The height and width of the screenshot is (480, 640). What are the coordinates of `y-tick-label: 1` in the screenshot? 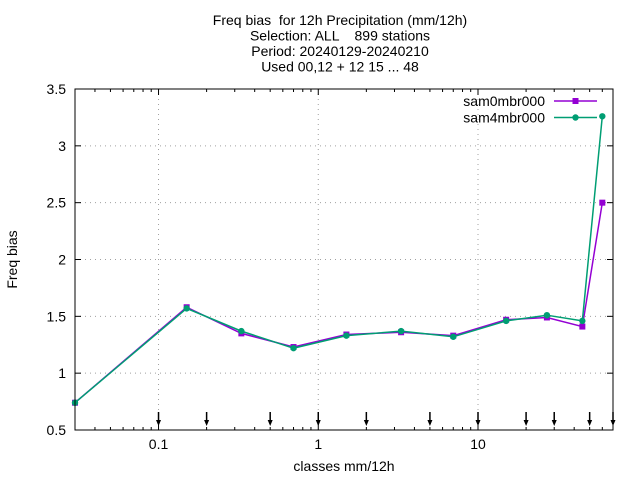 It's located at (62, 373).